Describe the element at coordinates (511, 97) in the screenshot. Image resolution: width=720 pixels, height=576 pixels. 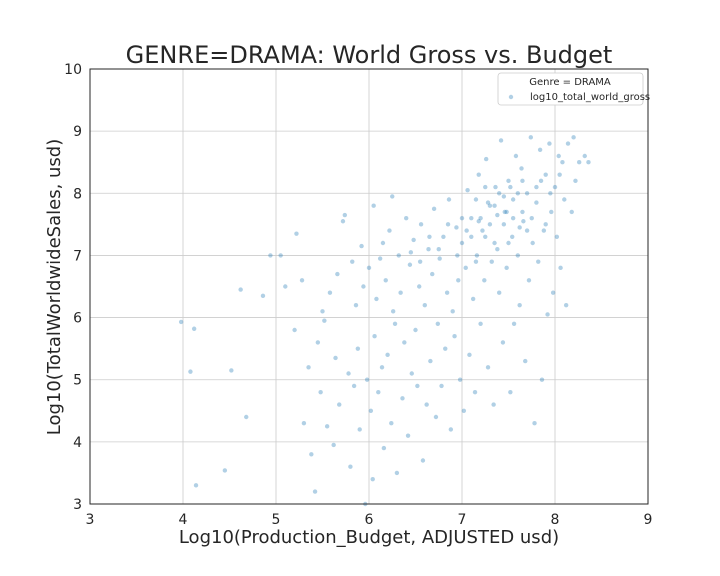
I see `legend-marker` at that location.